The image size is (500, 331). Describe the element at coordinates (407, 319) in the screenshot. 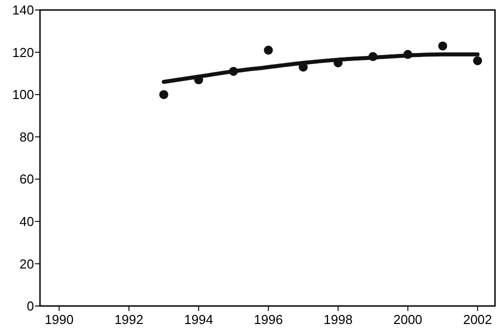

I see `x-tick-label: 2000` at that location.